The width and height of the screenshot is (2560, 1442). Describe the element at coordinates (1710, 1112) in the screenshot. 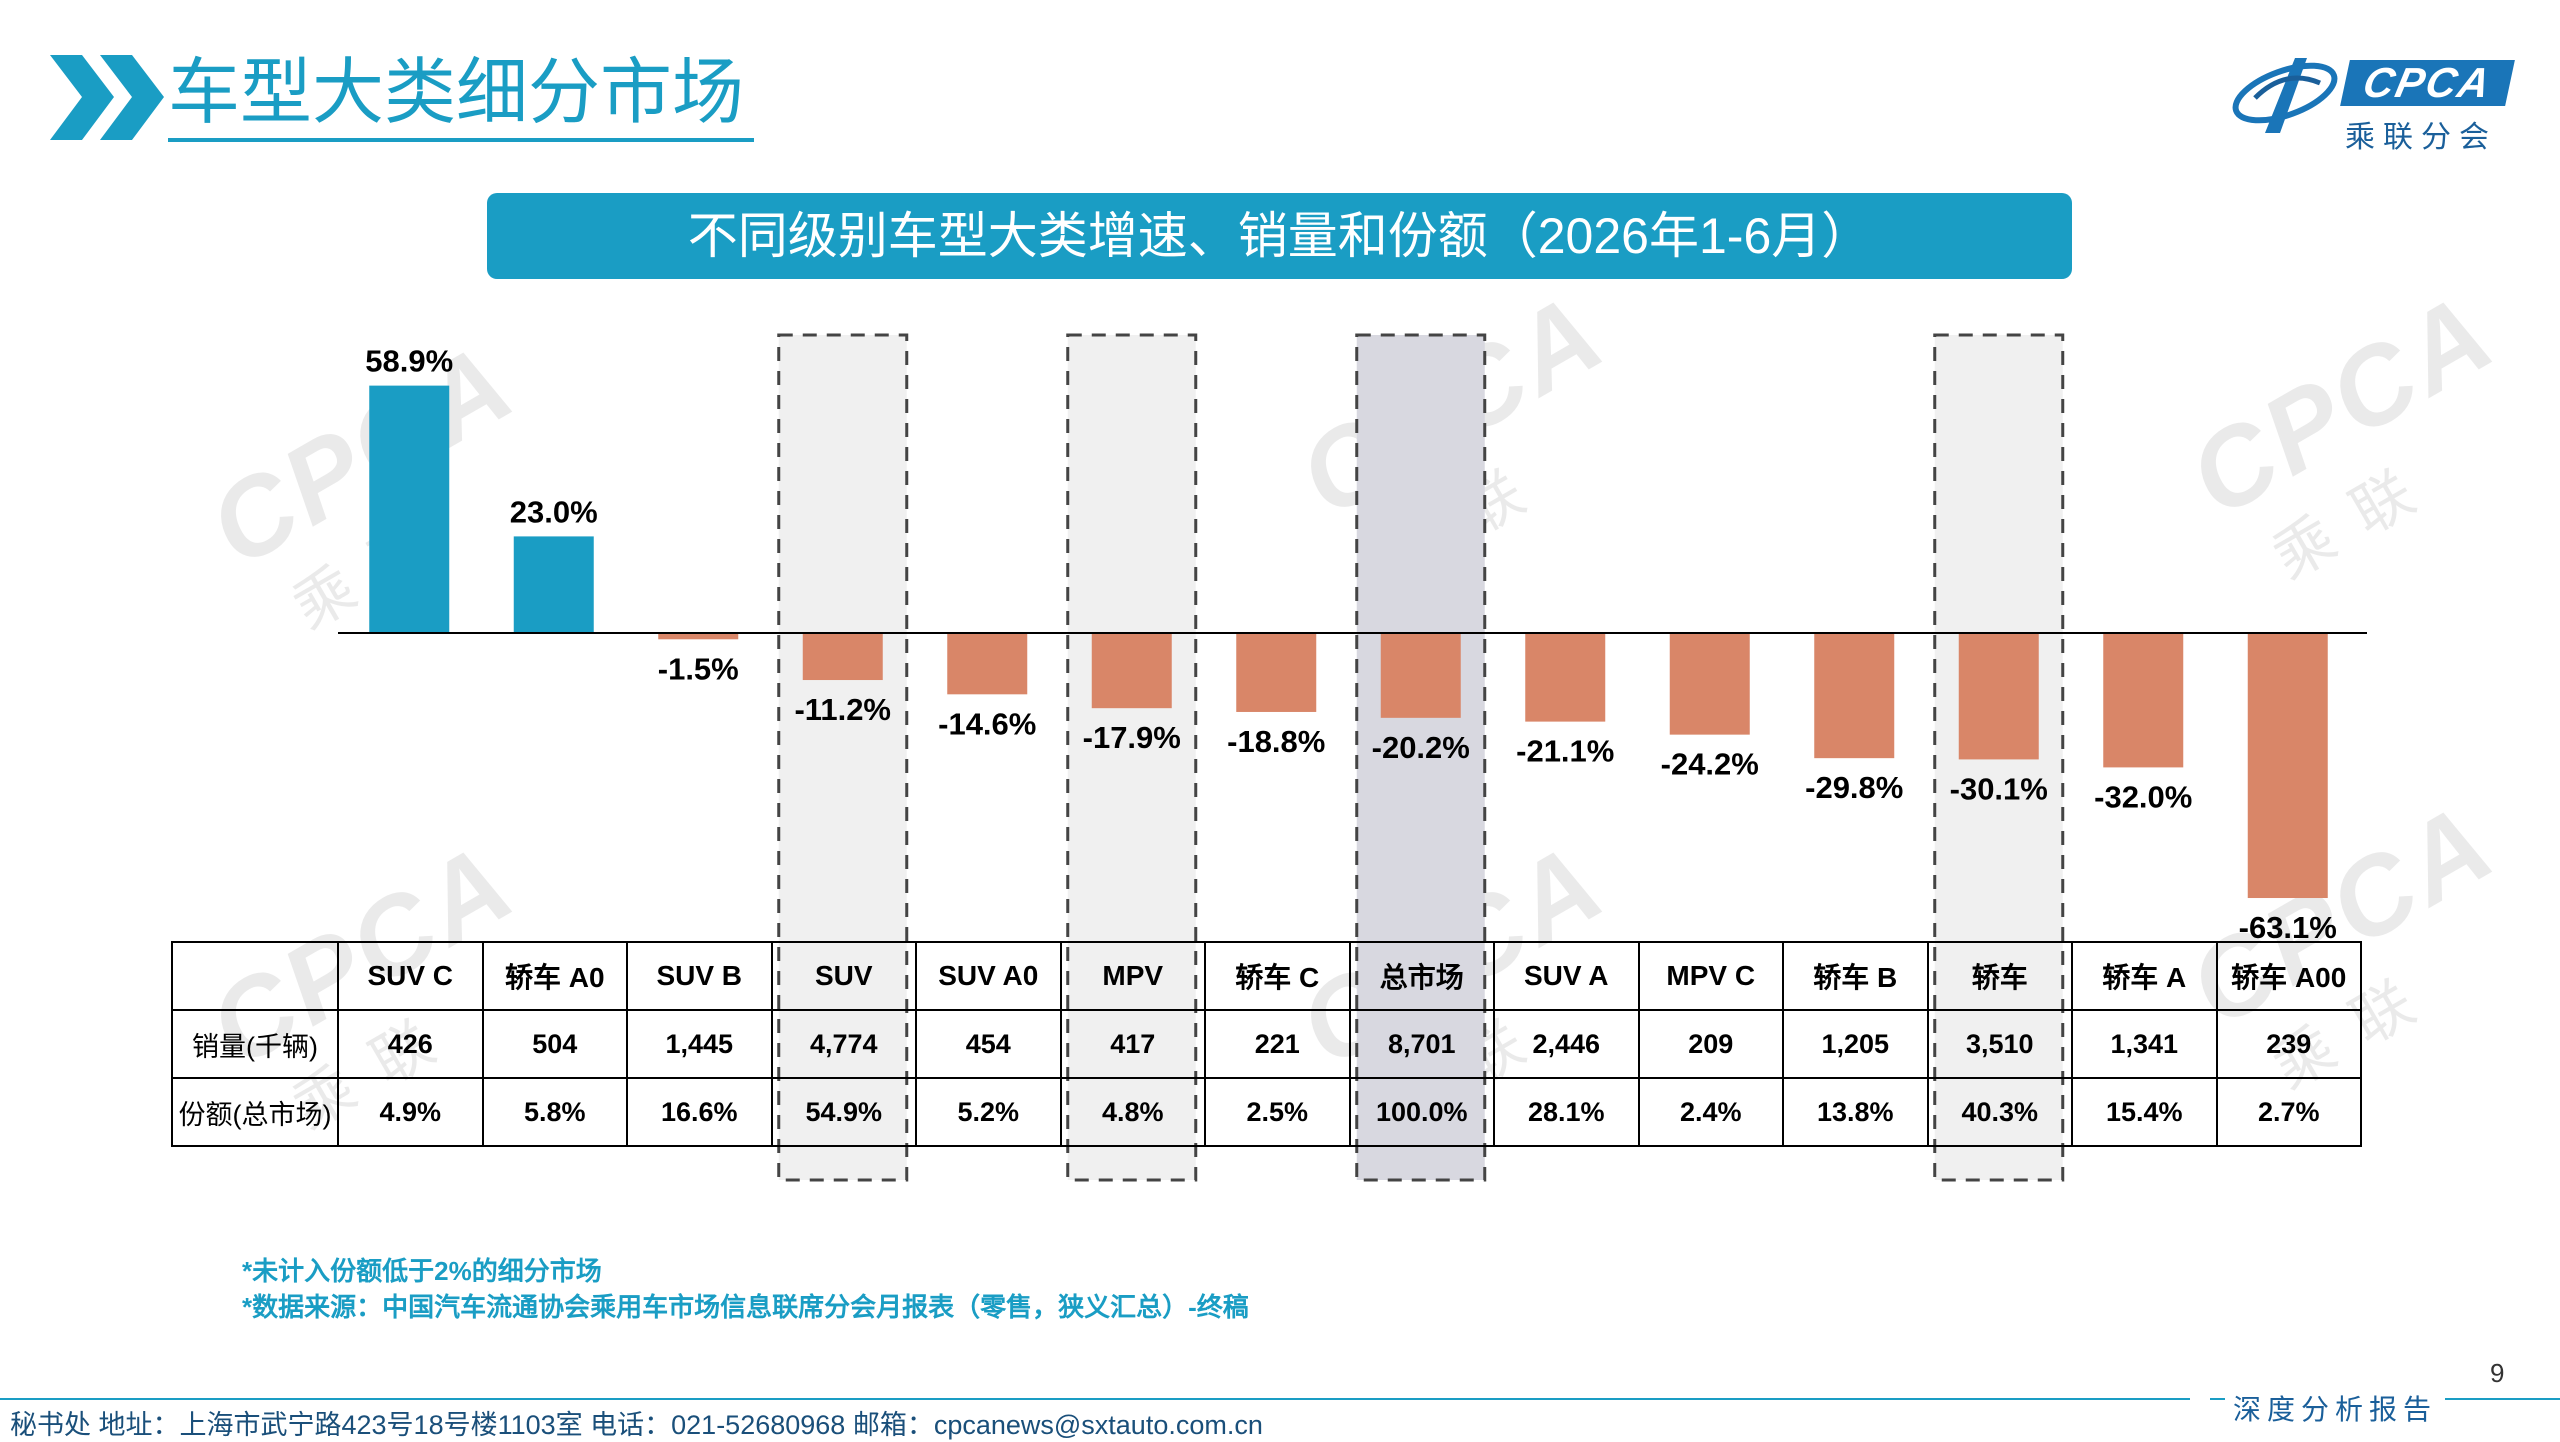

I see `table-cell: 2.4%` at that location.